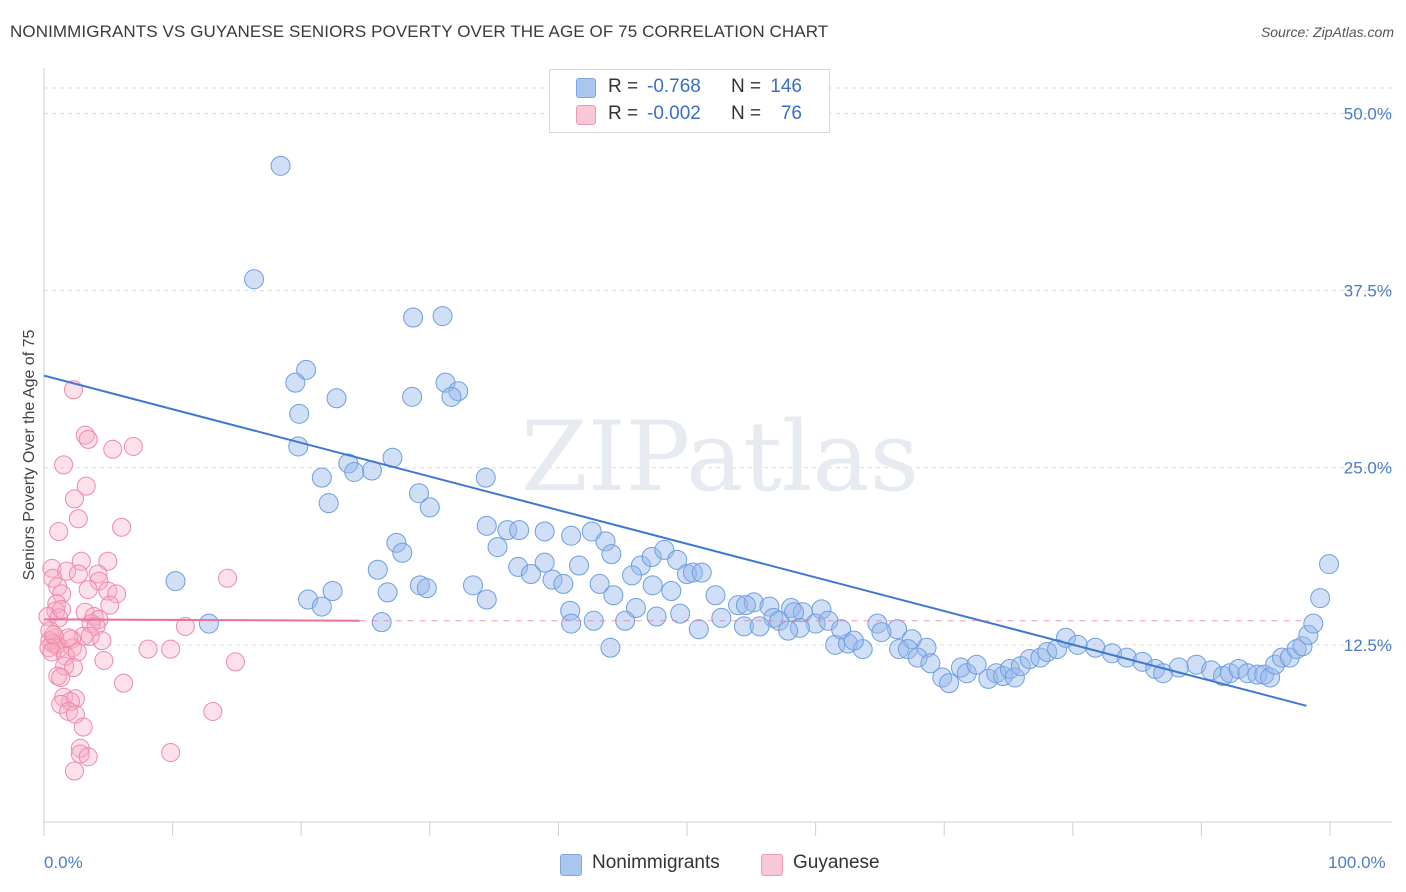 The height and width of the screenshot is (892, 1406). Describe the element at coordinates (674, 113) in the screenshot. I see `legend-r-value: -0.002` at that location.